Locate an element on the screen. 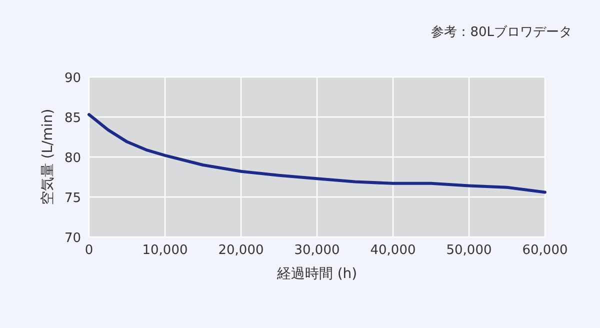 The width and height of the screenshot is (600, 328). text: 参考：80Lブロワデータ is located at coordinates (501, 32).